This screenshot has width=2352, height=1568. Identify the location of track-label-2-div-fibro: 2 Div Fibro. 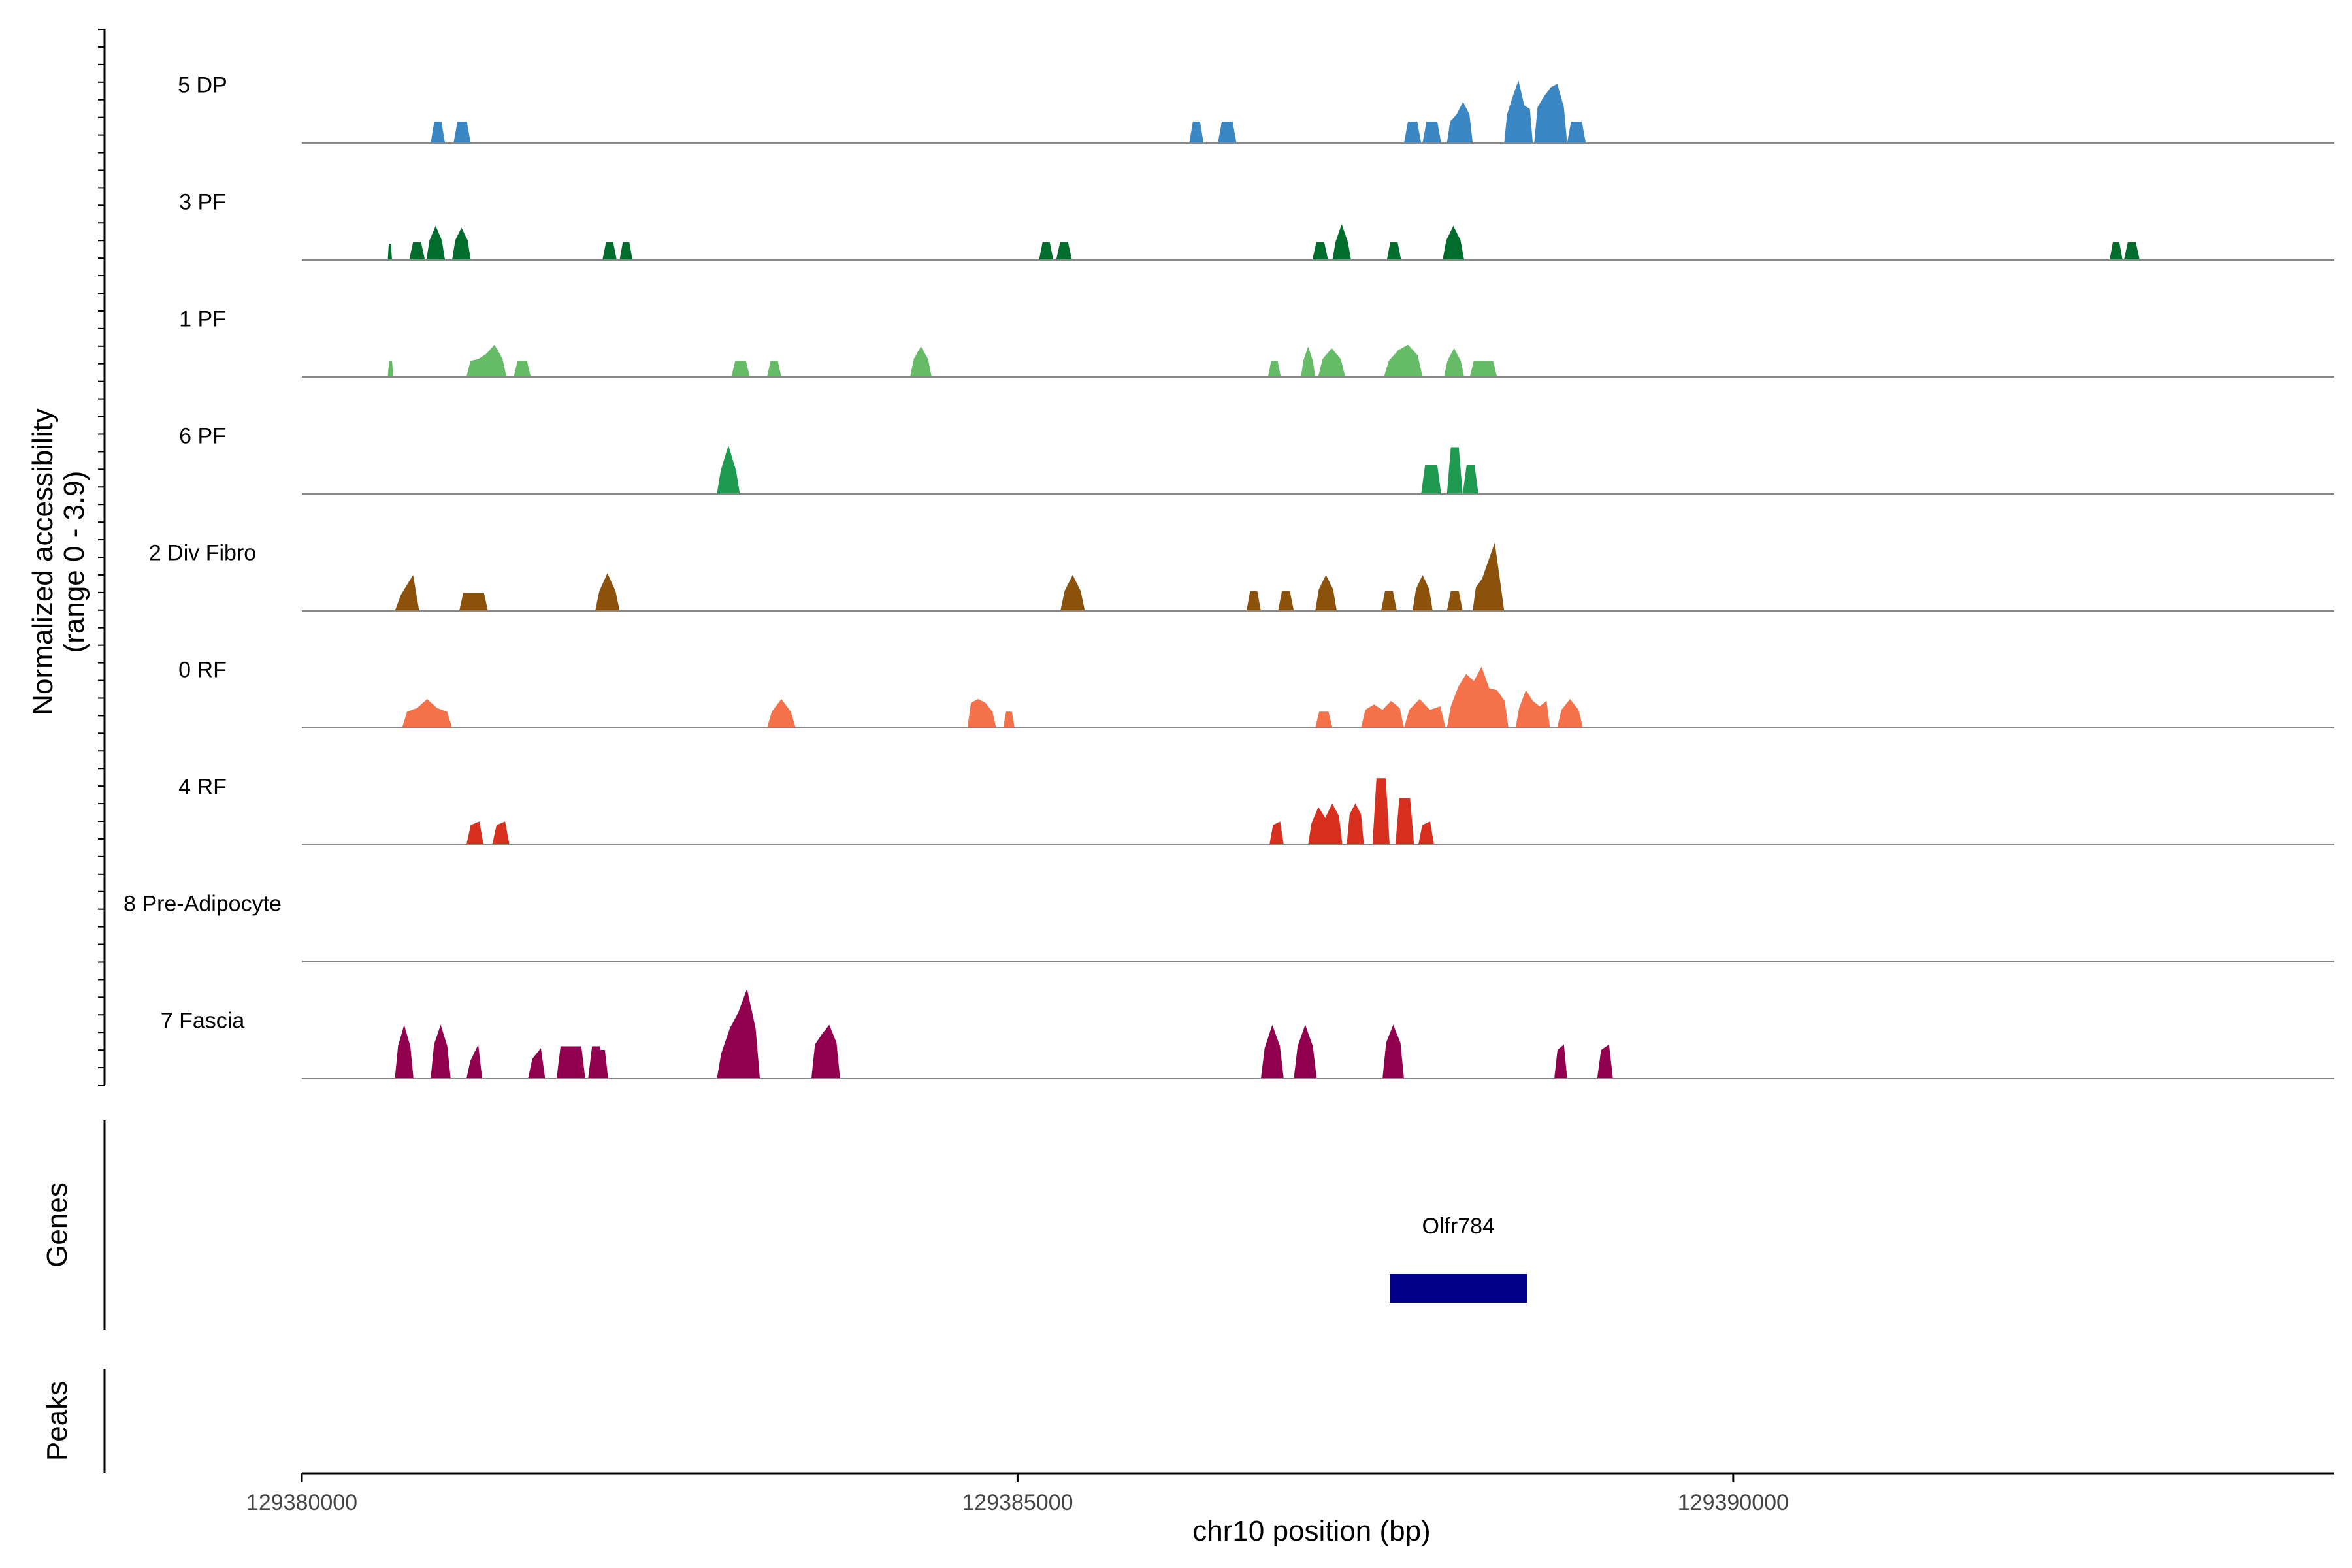
(202, 553).